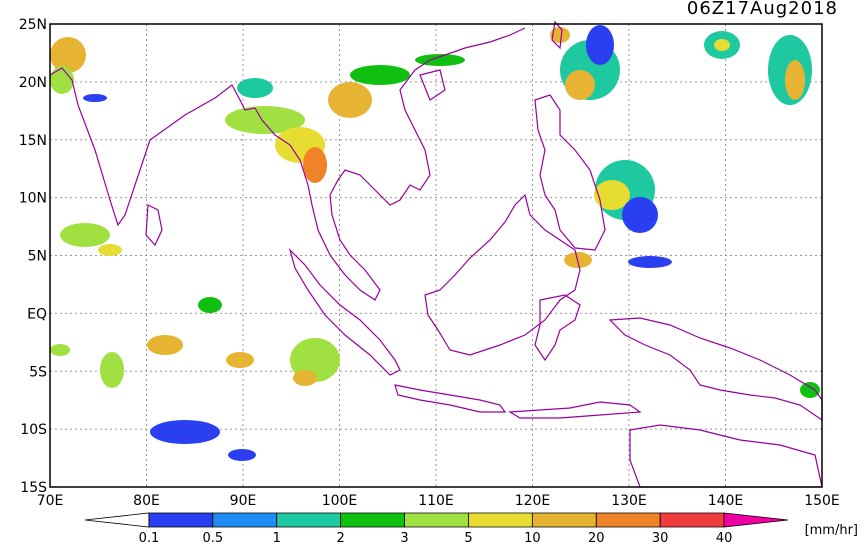 This screenshot has width=864, height=544. Describe the element at coordinates (726, 501) in the screenshot. I see `lon-label: 140E` at that location.